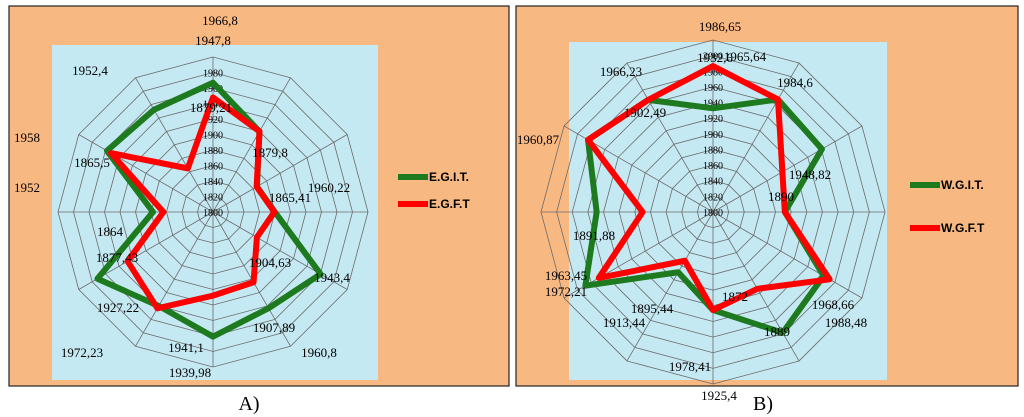 Image resolution: width=1024 pixels, height=417 pixels. What do you see at coordinates (329, 187) in the screenshot?
I see `data-label: 1960,22` at bounding box center [329, 187].